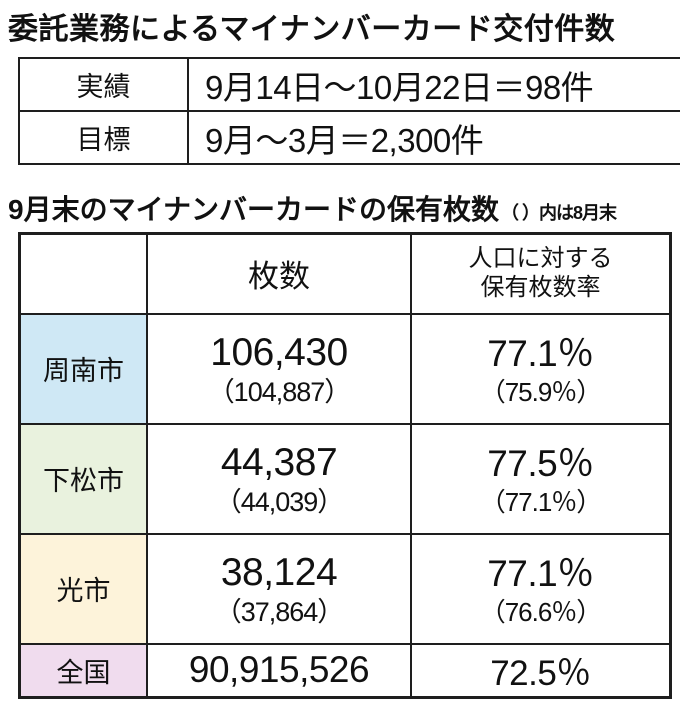  What do you see at coordinates (83, 670) in the screenshot?
I see `region-label: 全国` at bounding box center [83, 670].